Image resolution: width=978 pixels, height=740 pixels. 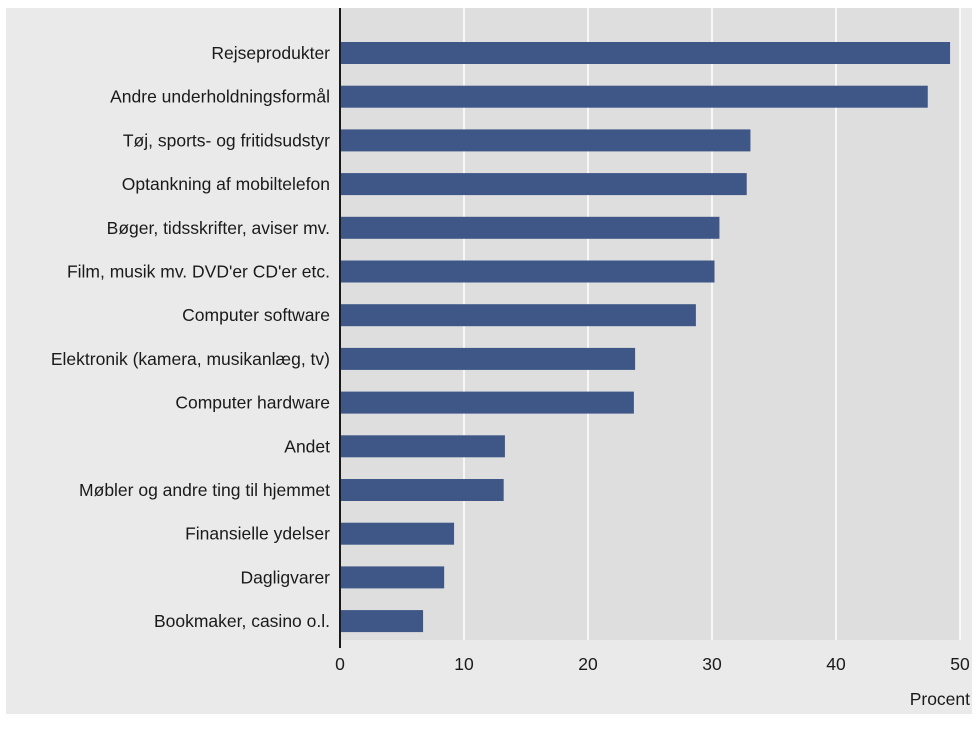 What do you see at coordinates (270, 53) in the screenshot?
I see `category-label: Rejseprodukter` at bounding box center [270, 53].